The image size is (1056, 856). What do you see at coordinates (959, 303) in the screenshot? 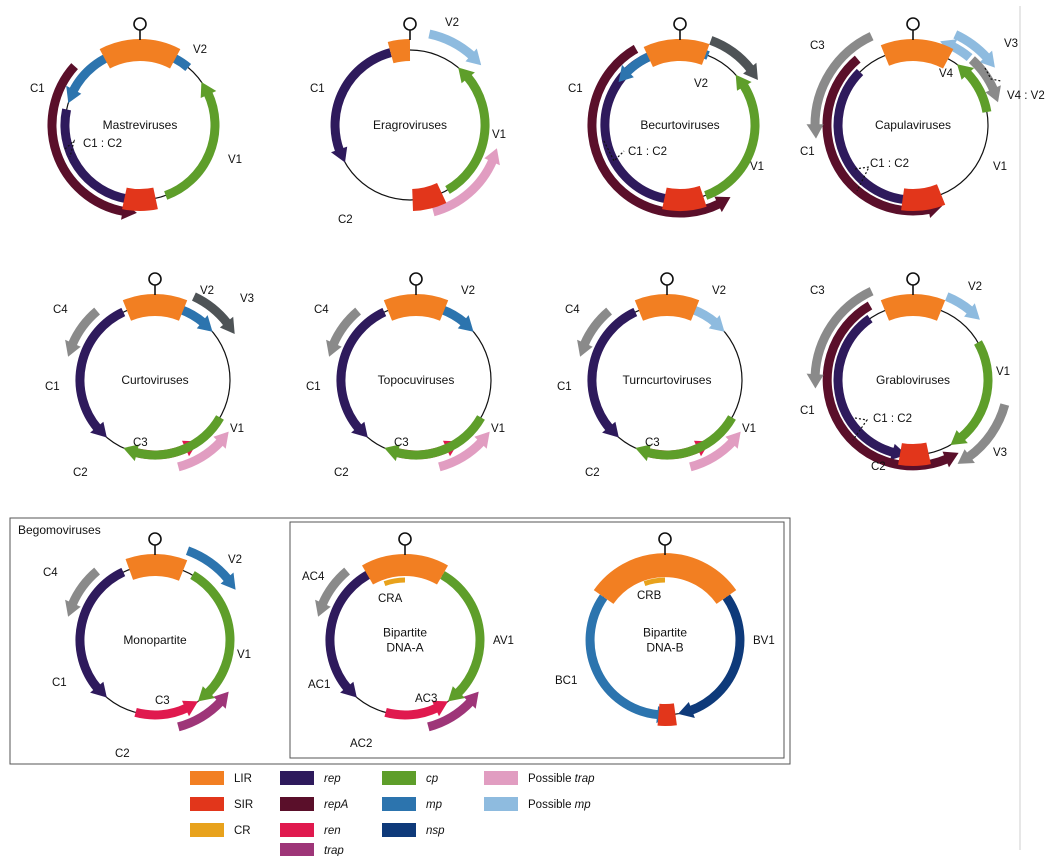
I see `possible-mp-arrow` at bounding box center [959, 303].